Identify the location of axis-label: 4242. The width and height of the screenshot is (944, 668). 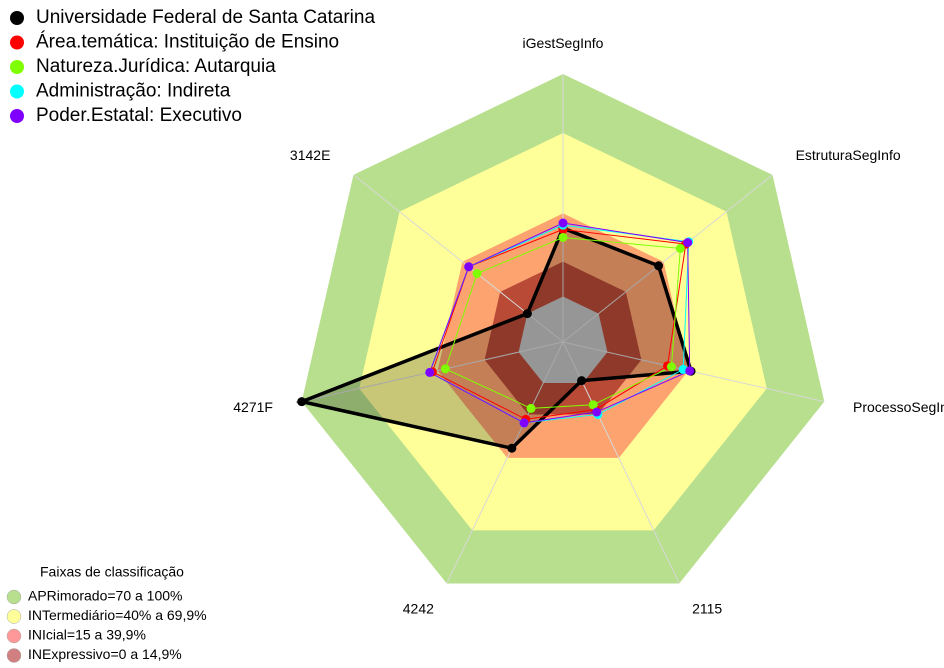
(418, 609).